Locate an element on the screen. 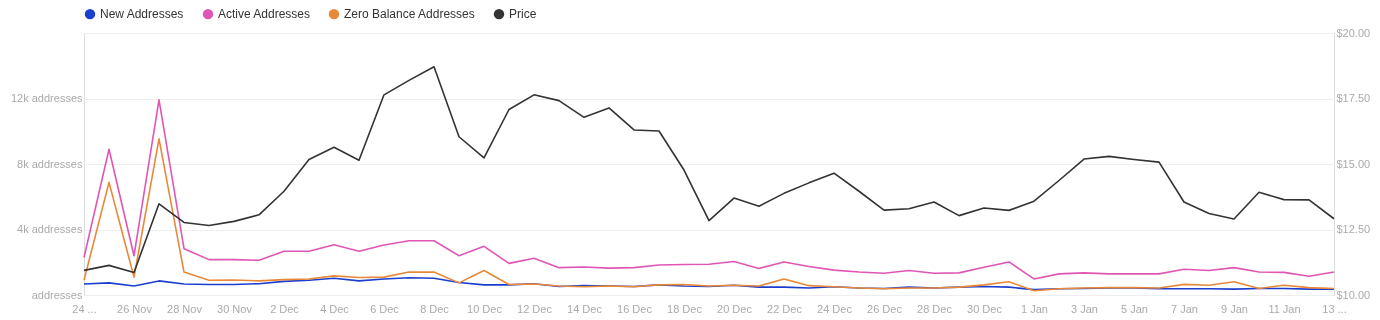 Image resolution: width=1380 pixels, height=320 pixels. legend-label: Active Addresses is located at coordinates (264, 14).